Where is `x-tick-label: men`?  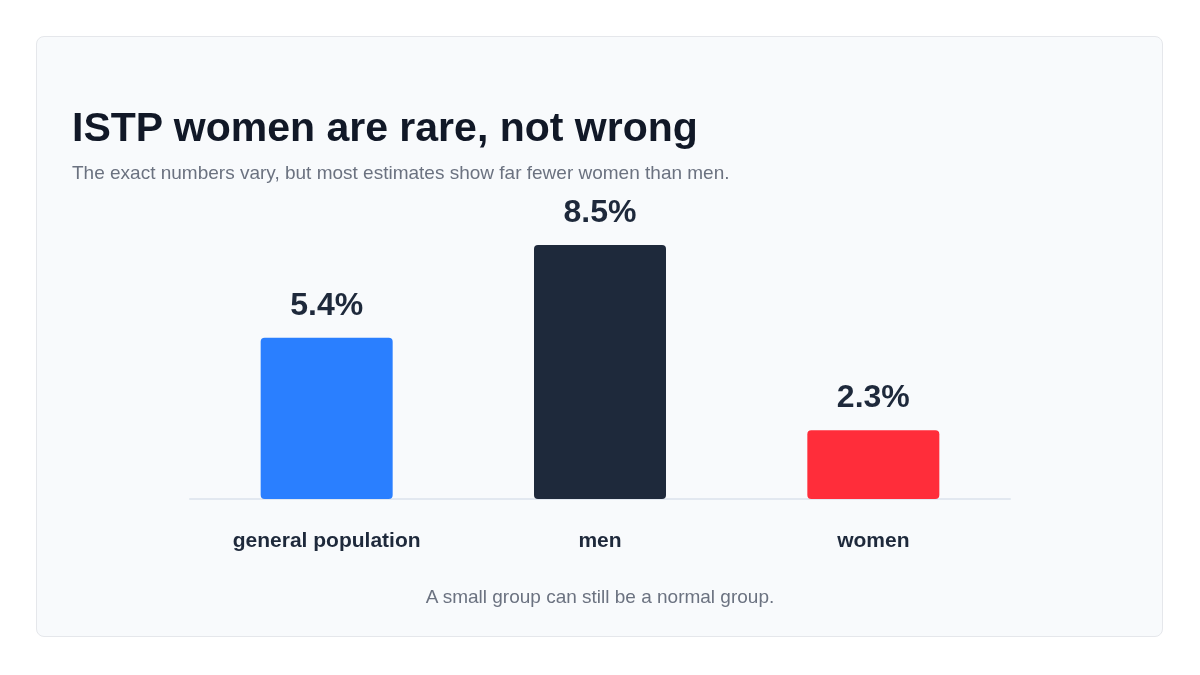
x-tick-label: men is located at coordinates (600, 539).